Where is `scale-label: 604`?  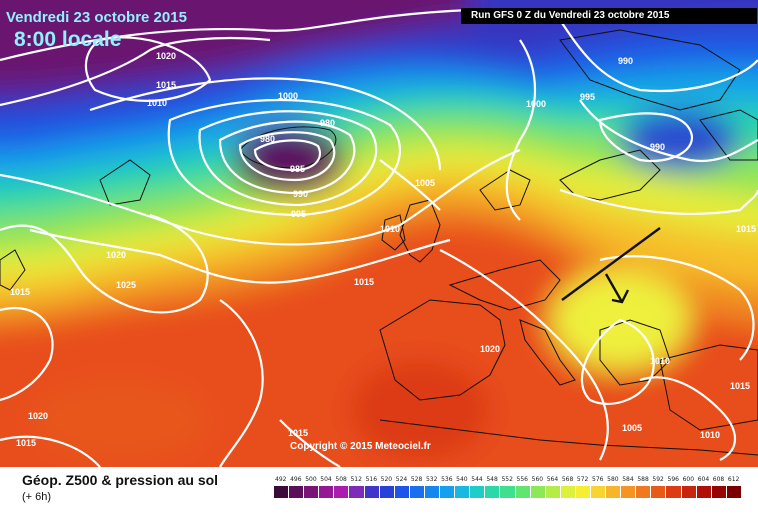 scale-label: 604 is located at coordinates (703, 479).